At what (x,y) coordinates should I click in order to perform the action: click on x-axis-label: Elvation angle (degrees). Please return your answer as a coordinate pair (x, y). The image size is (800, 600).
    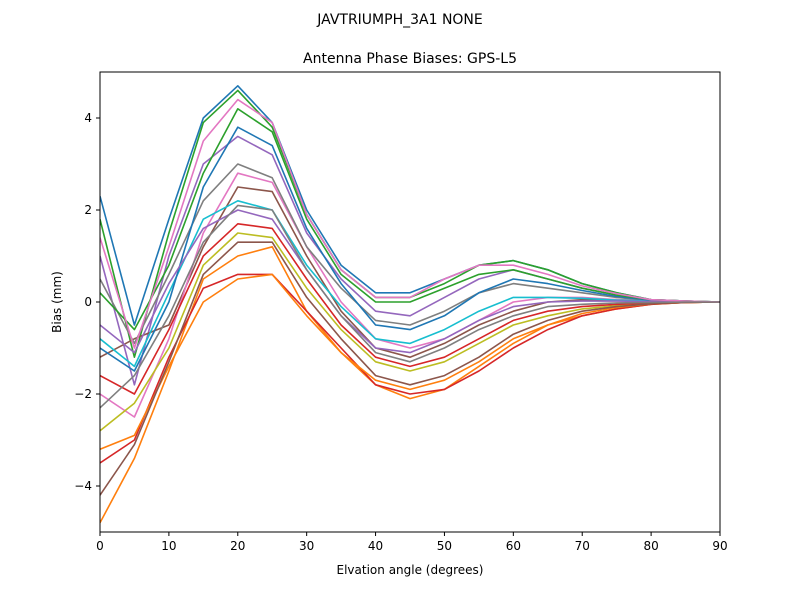
    Looking at the image, I should click on (410, 570).